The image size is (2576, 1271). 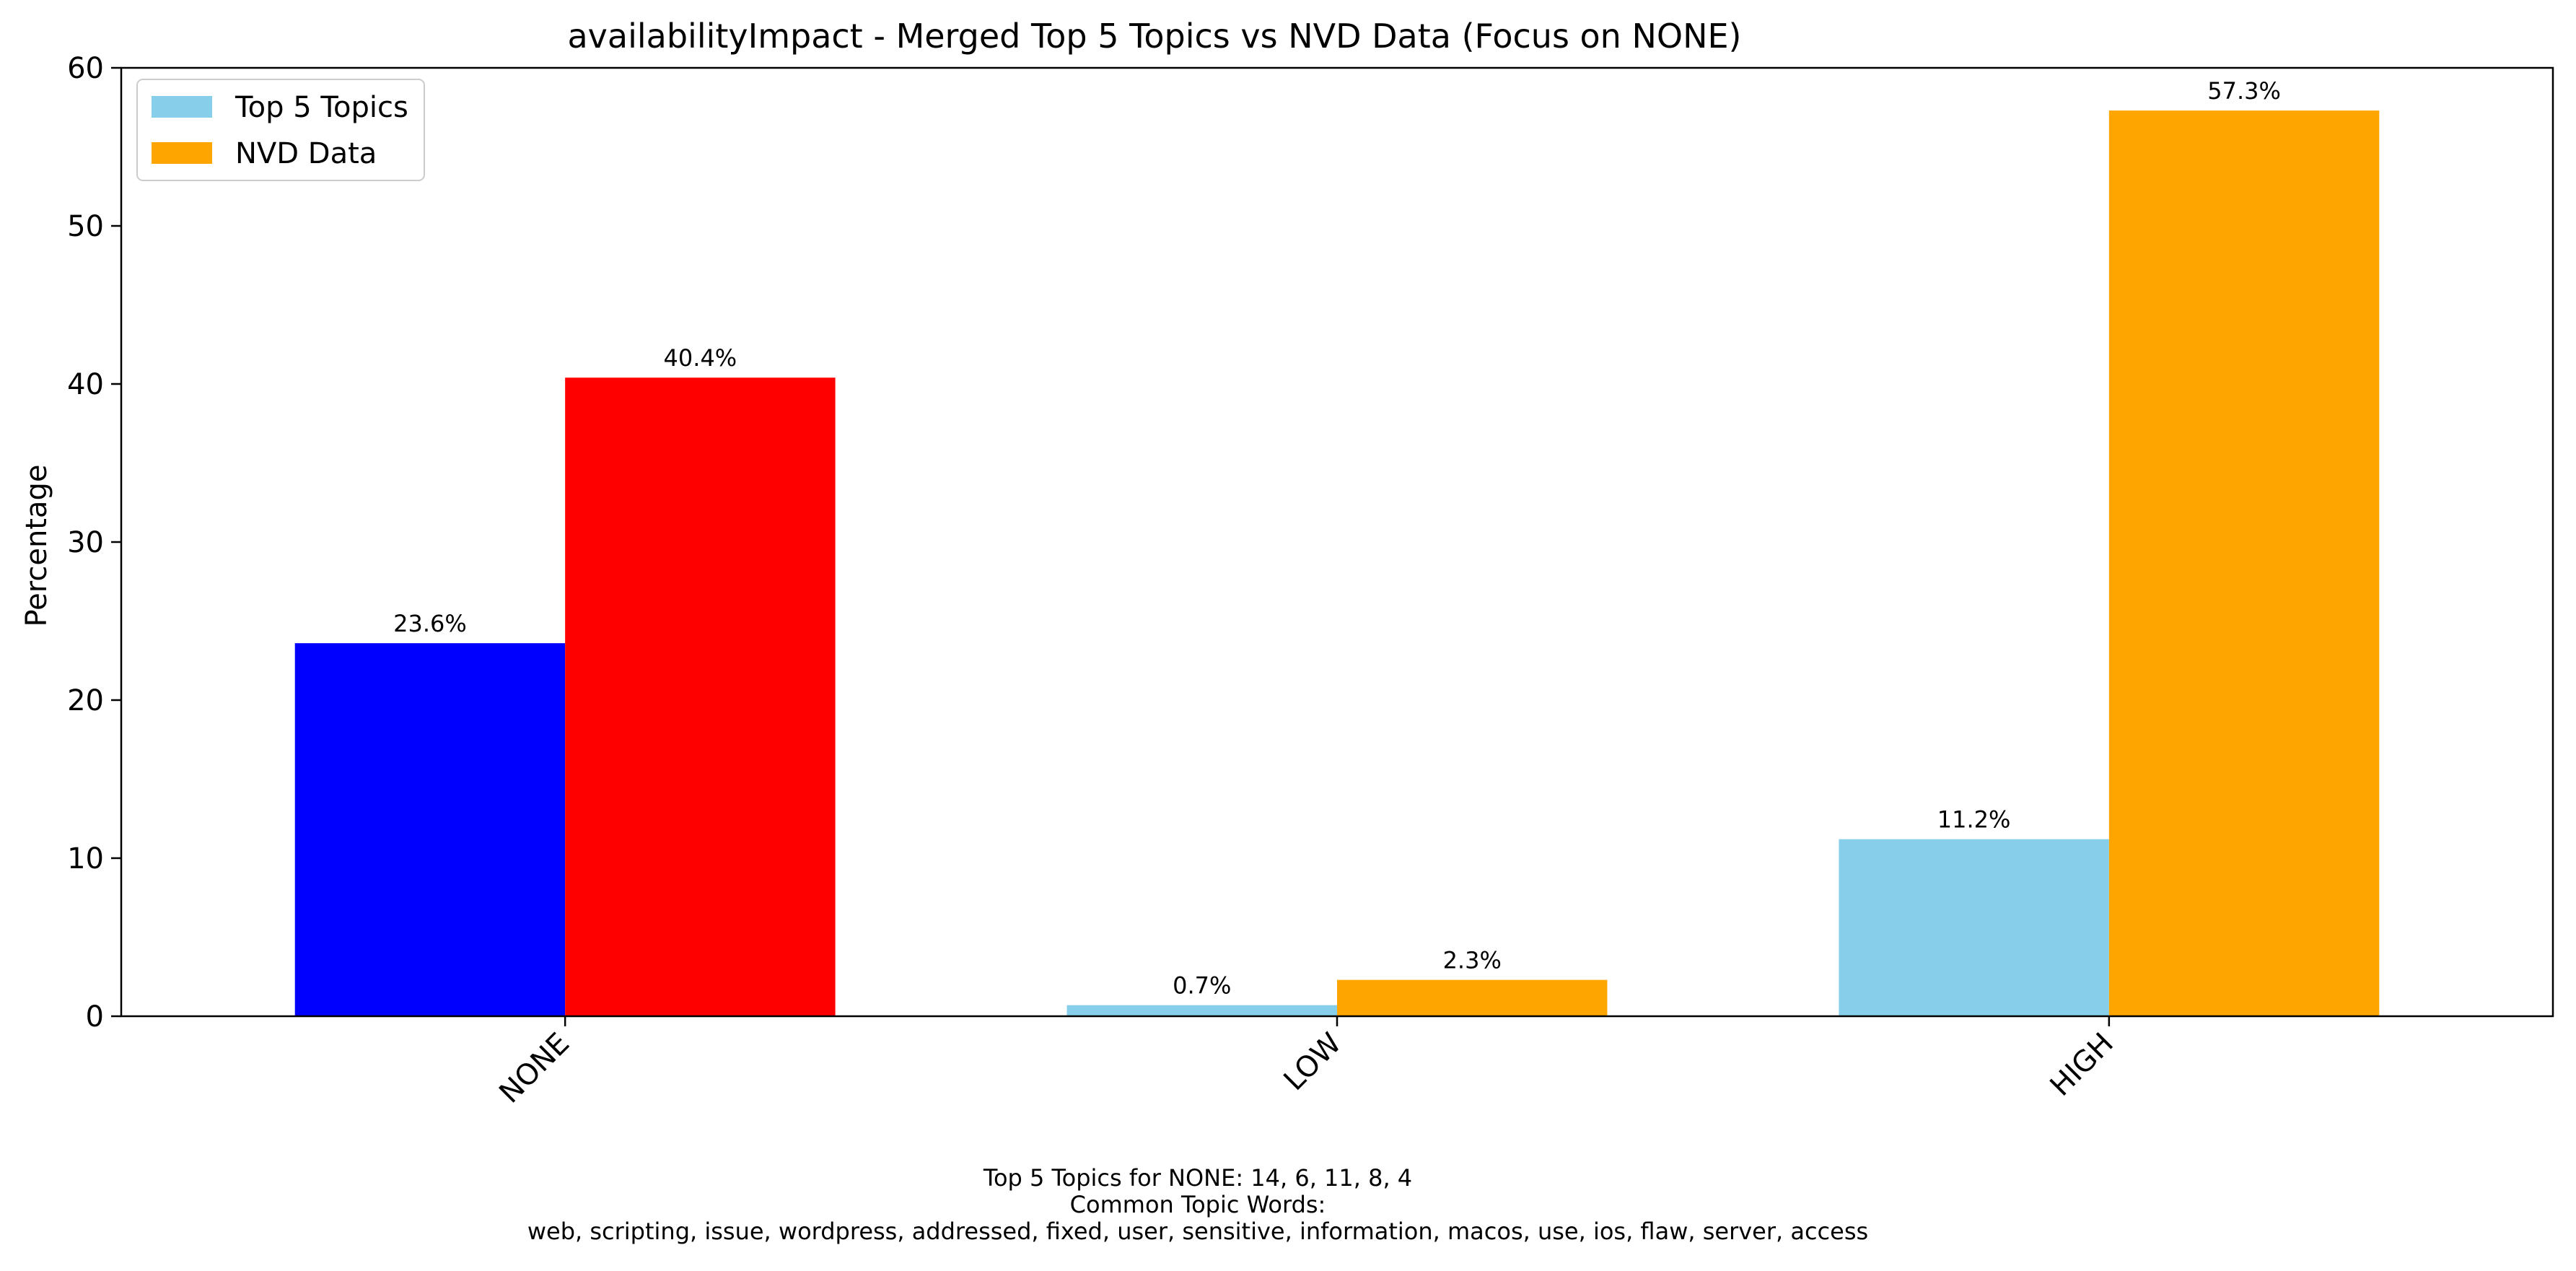 What do you see at coordinates (85, 700) in the screenshot?
I see `y-tick-label: 20` at bounding box center [85, 700].